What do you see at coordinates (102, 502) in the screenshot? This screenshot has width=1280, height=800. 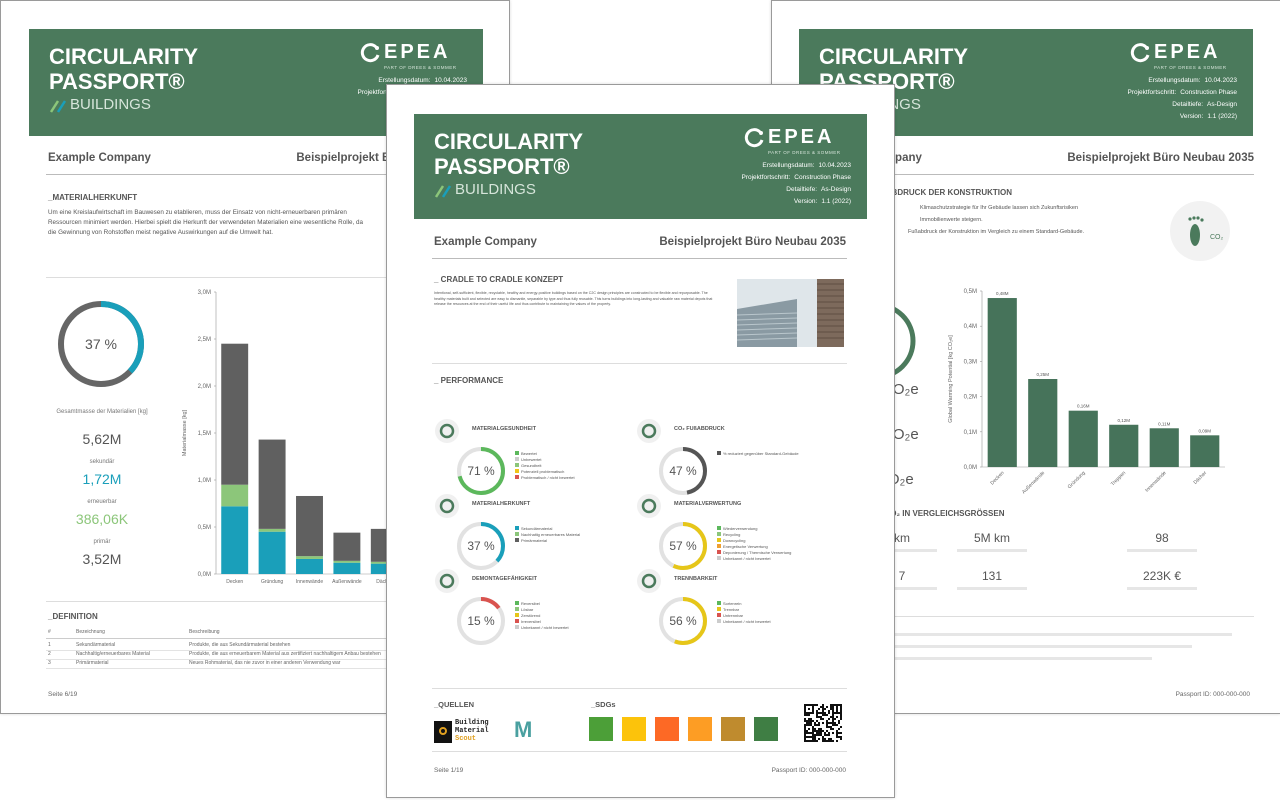 I see `stat-label: erneuerbar` at bounding box center [102, 502].